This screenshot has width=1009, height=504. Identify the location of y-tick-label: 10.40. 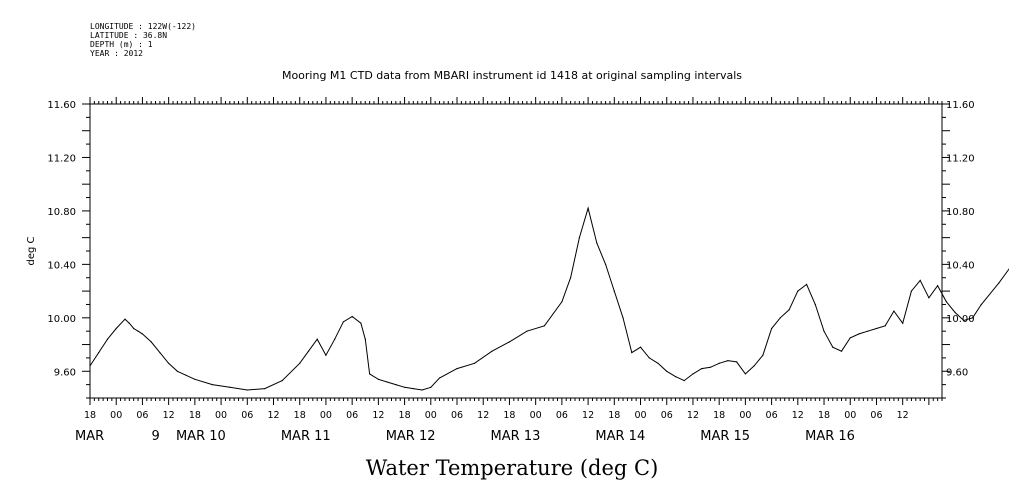
(61, 265).